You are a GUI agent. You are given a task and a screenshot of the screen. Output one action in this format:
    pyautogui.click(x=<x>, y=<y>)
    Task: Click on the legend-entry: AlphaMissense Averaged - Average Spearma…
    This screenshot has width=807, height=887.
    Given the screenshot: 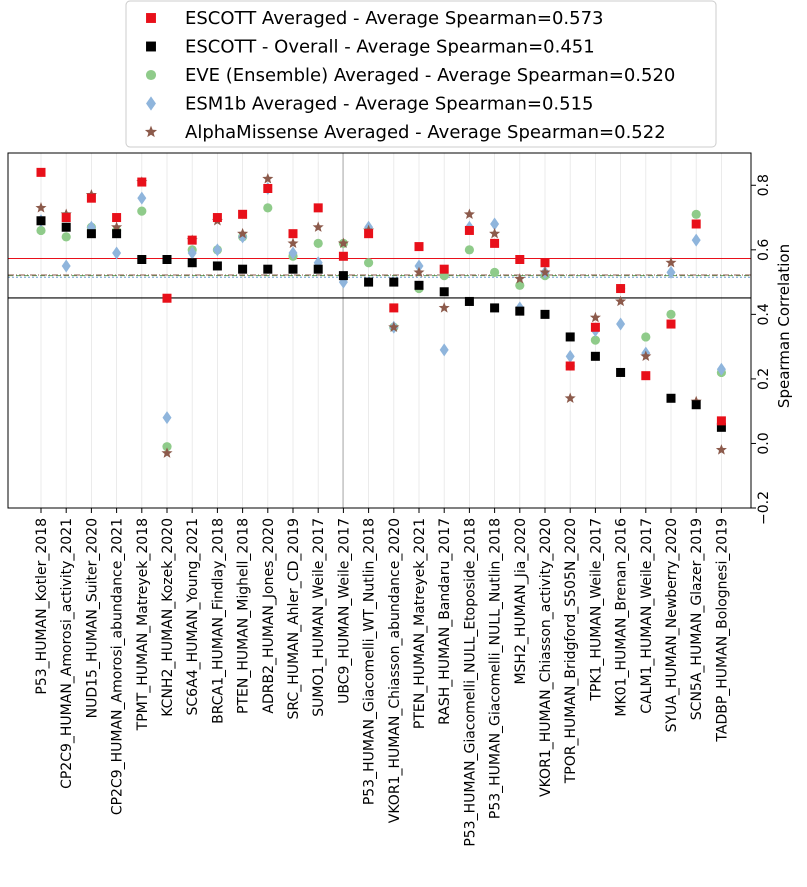 What is the action you would take?
    pyautogui.click(x=425, y=132)
    